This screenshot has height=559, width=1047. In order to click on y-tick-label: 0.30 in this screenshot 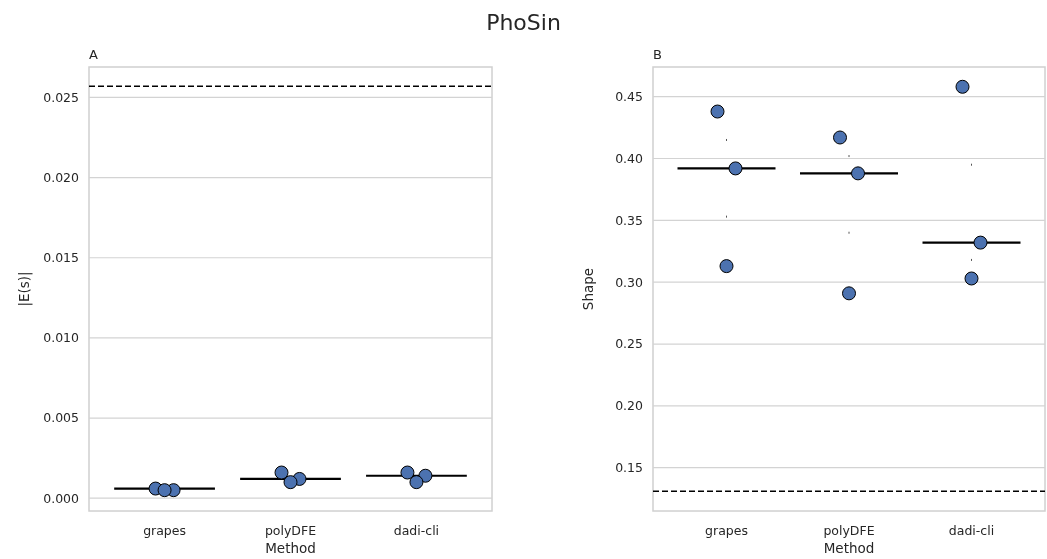, I will do `click(629, 282)`.